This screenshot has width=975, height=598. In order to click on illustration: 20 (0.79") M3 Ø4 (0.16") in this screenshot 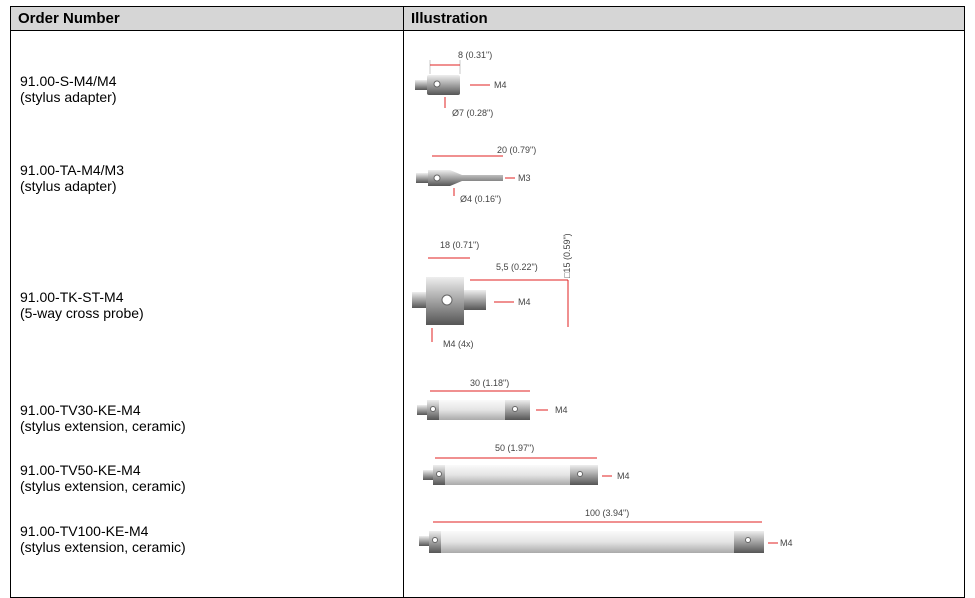, I will do `click(476, 174)`.